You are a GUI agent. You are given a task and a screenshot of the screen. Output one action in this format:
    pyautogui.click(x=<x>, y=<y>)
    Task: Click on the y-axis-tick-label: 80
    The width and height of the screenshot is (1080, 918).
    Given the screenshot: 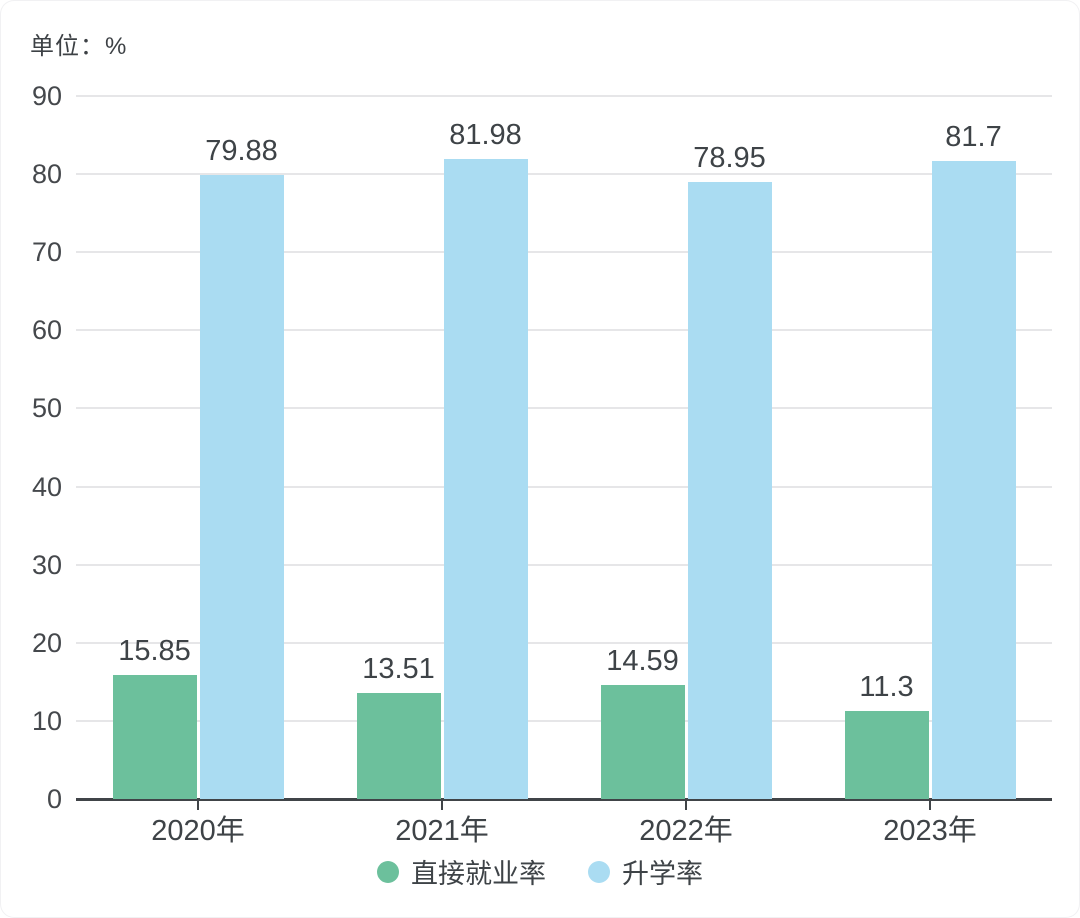 What is the action you would take?
    pyautogui.click(x=46, y=174)
    